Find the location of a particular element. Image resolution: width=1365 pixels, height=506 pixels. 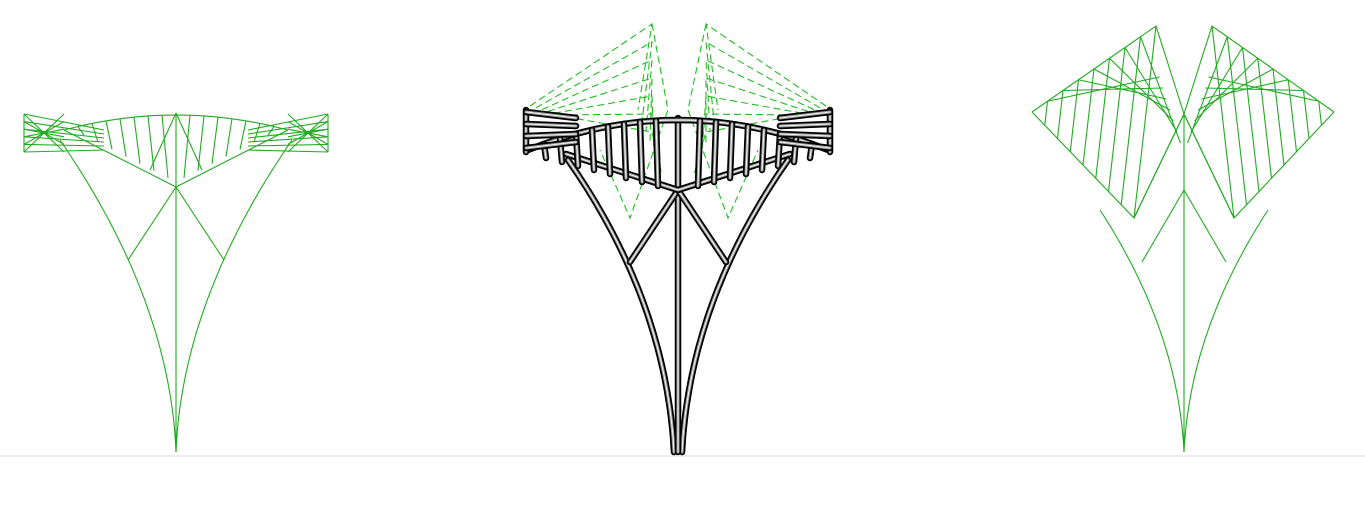

right-kite-spine is located at coordinates (1223, 122).